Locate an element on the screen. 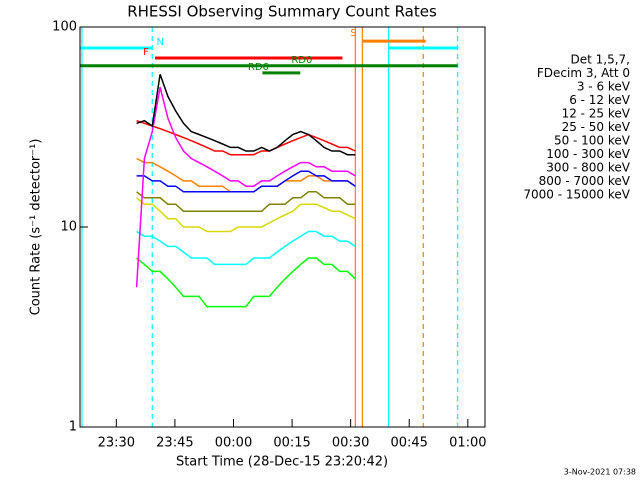  legend-entry: 100 - 300 keV is located at coordinates (588, 154).